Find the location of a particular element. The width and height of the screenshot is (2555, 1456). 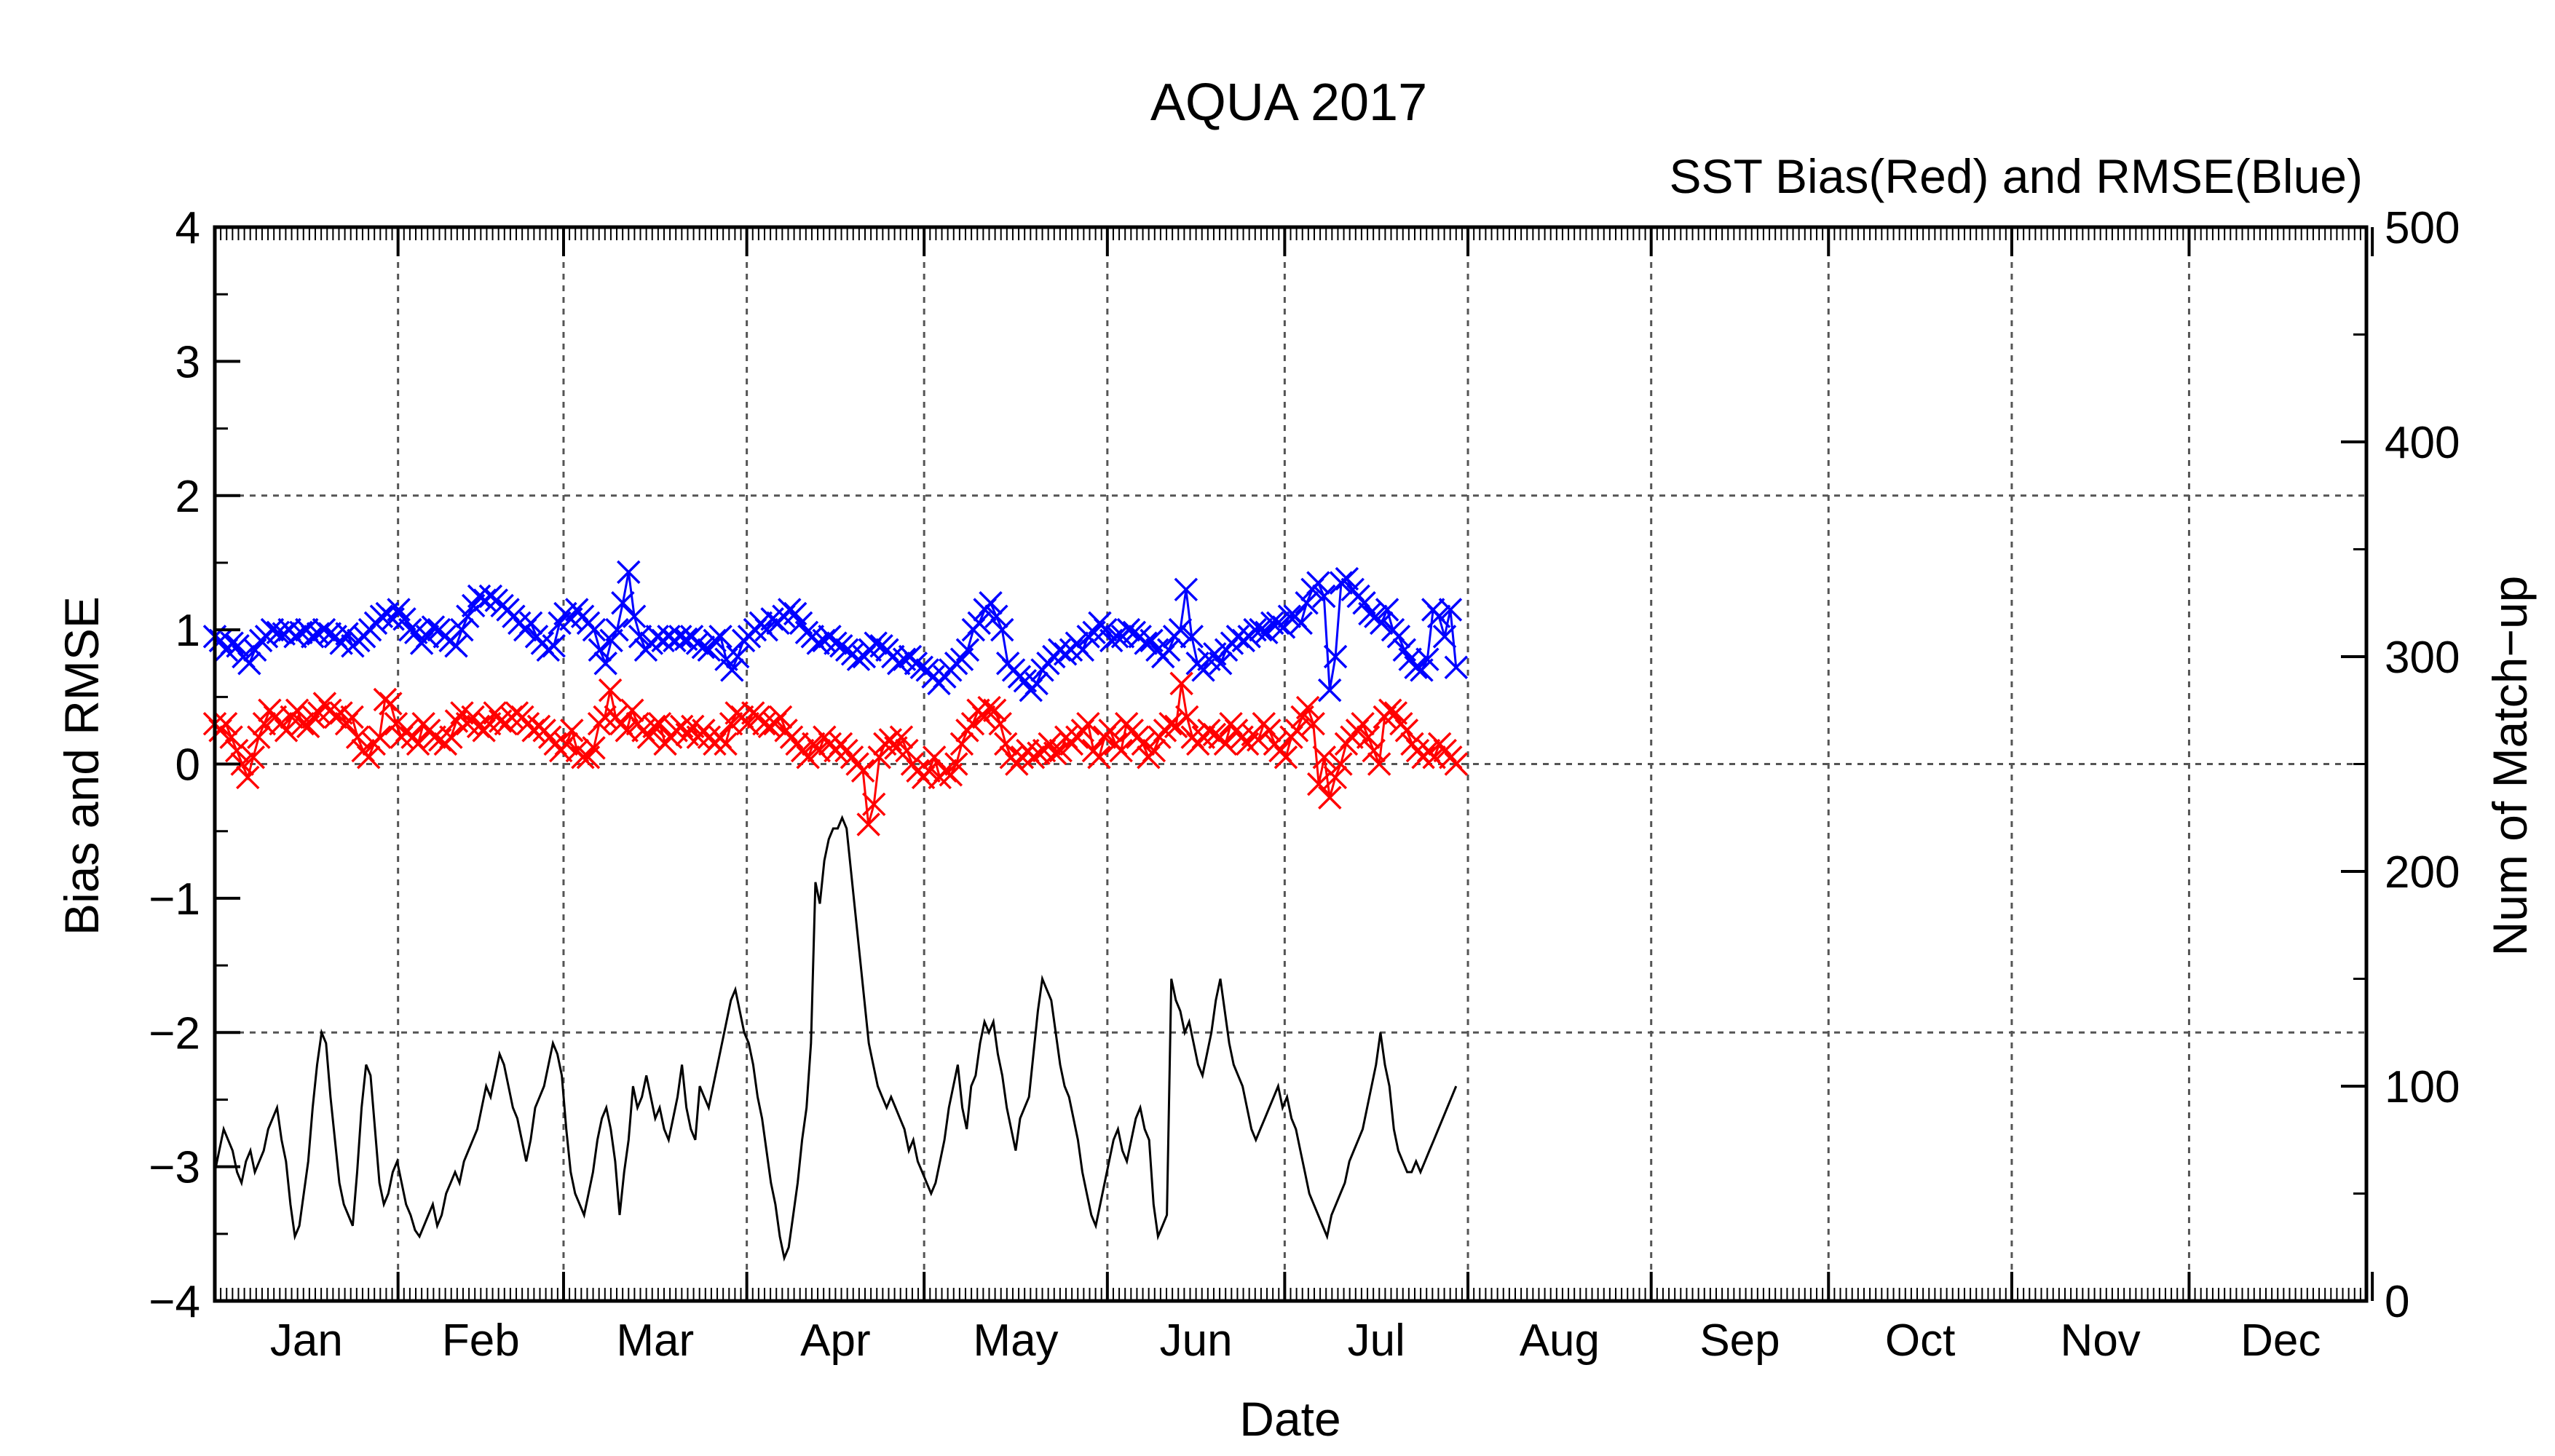

x-tick-label: Jul is located at coordinates (1376, 1340).